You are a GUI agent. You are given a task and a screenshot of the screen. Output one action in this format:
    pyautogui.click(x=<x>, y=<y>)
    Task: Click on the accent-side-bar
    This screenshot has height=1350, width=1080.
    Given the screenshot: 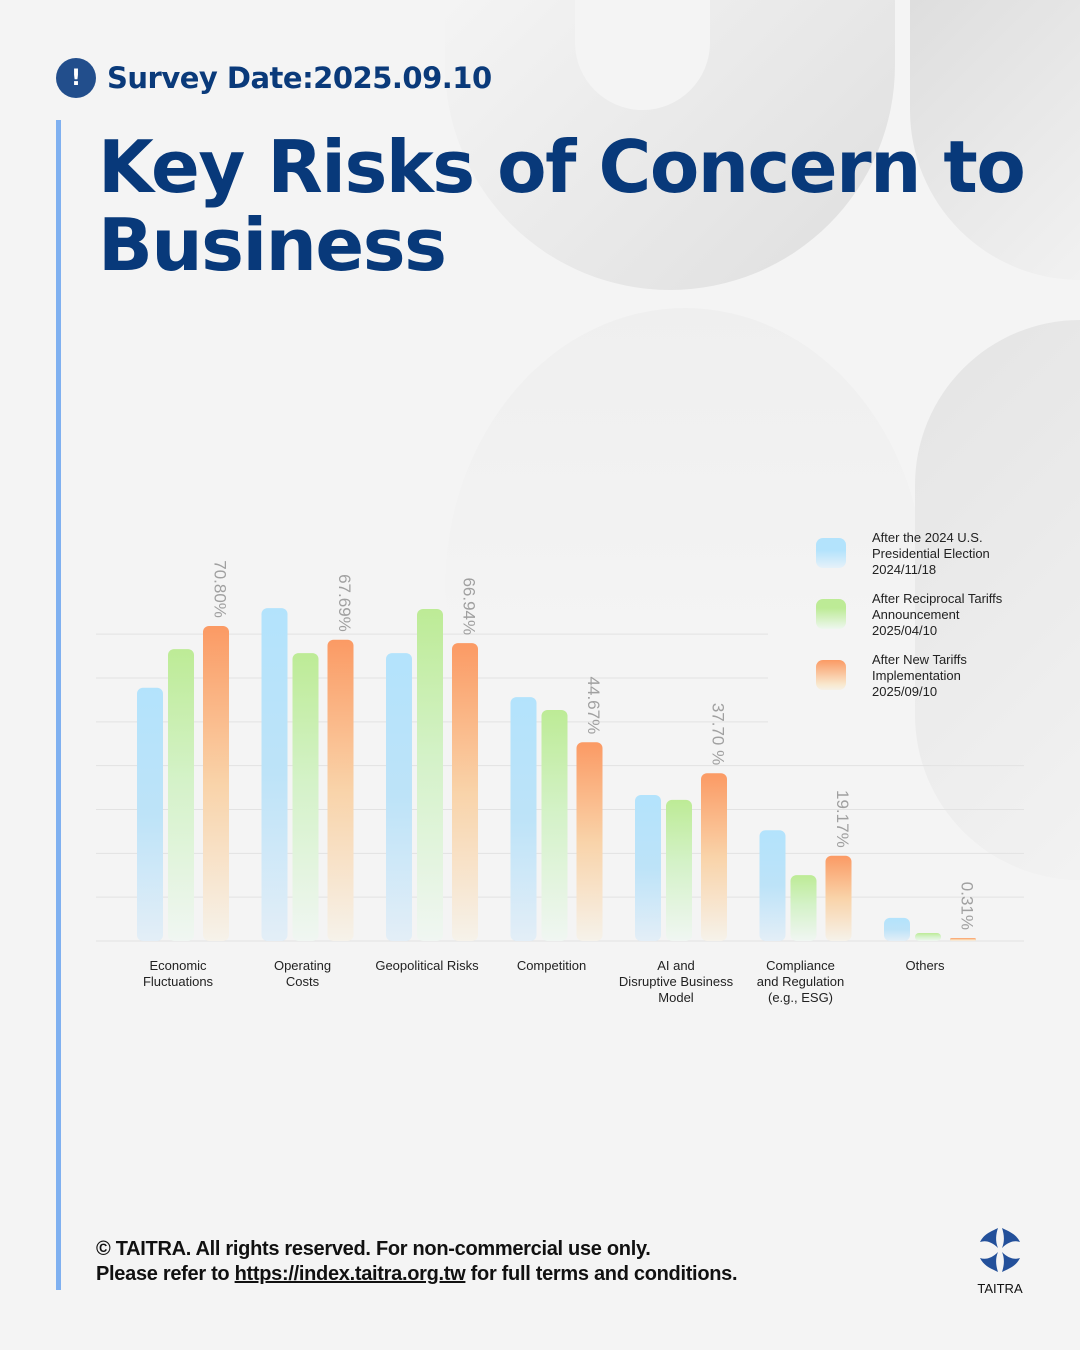 What is the action you would take?
    pyautogui.click(x=58, y=705)
    